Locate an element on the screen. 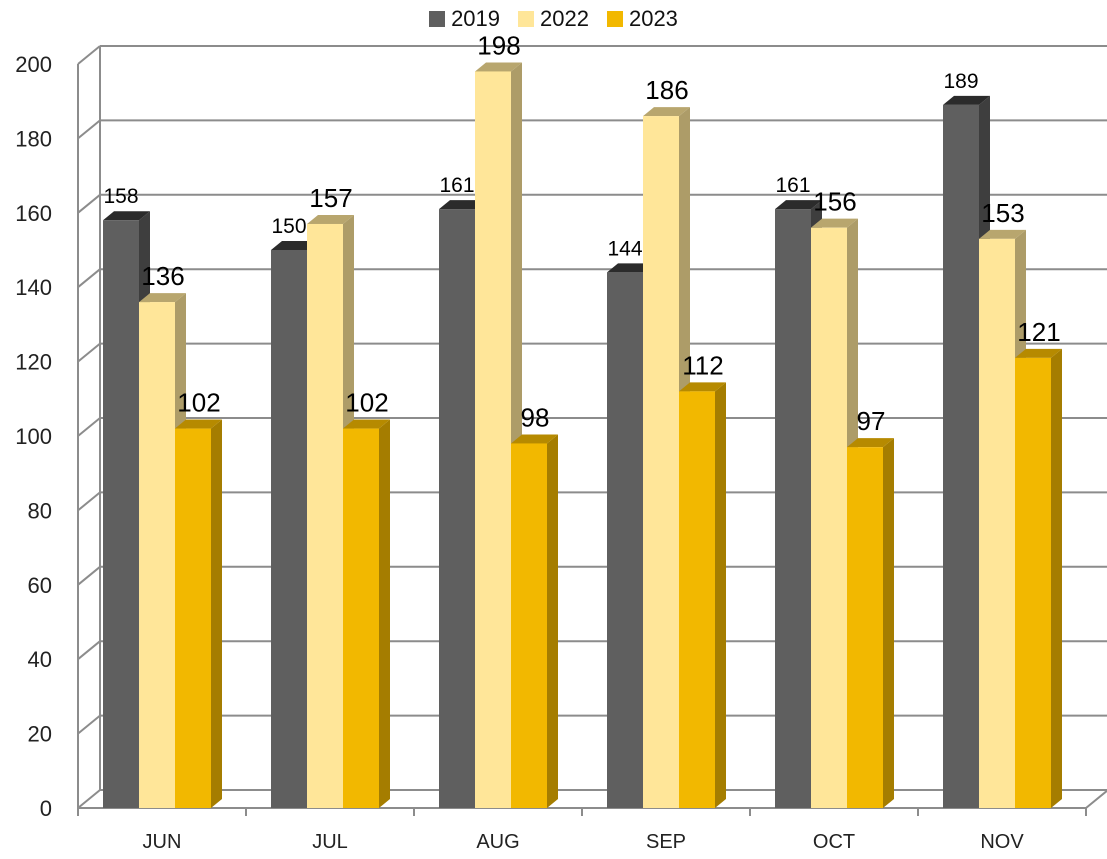 Image resolution: width=1107 pixels, height=859 pixels. data-label-2023-sep: 112 is located at coordinates (702, 365).